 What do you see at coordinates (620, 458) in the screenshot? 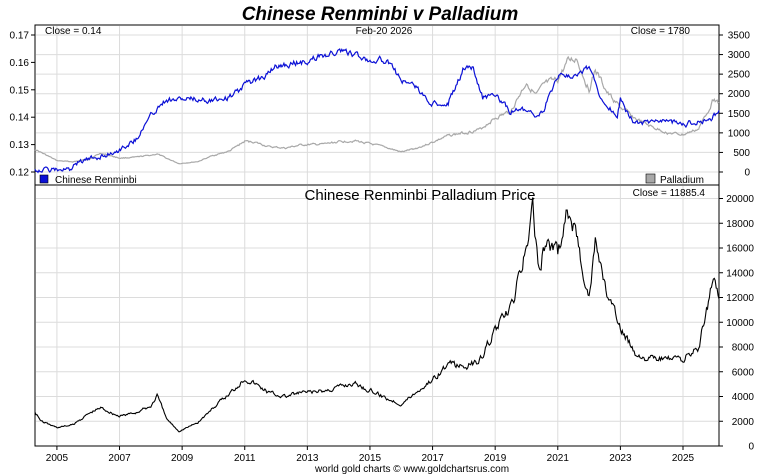
I see `x-axis-tick-label: 2023` at bounding box center [620, 458].